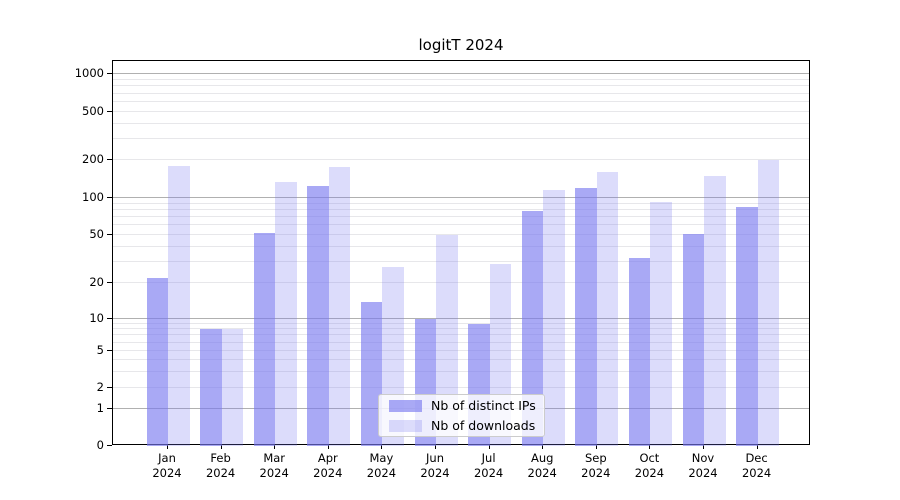 The height and width of the screenshot is (500, 900). What do you see at coordinates (157, 362) in the screenshot?
I see `bar-distinct-ips-jan` at bounding box center [157, 362].